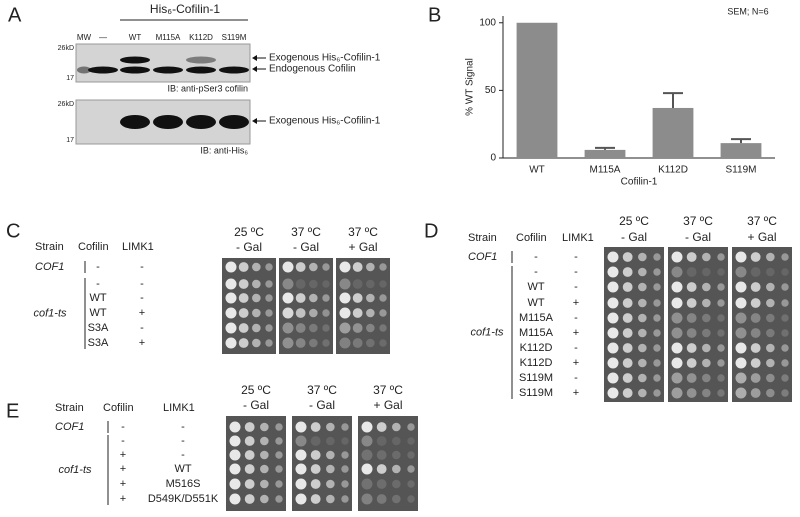  Describe the element at coordinates (537, 170) in the screenshot. I see `x-tick-label: WT` at that location.